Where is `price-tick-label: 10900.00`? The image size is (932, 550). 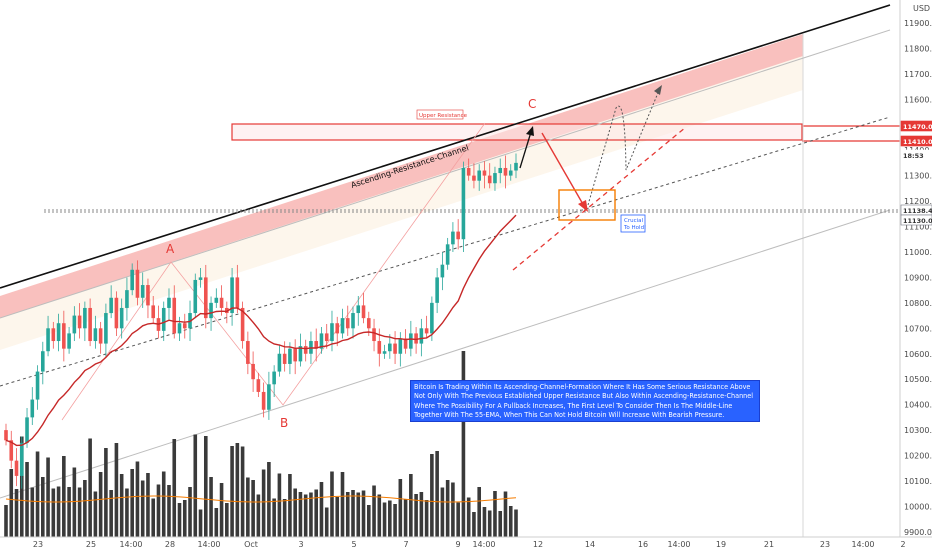 price-tick-label: 10900.00 is located at coordinates (918, 277).